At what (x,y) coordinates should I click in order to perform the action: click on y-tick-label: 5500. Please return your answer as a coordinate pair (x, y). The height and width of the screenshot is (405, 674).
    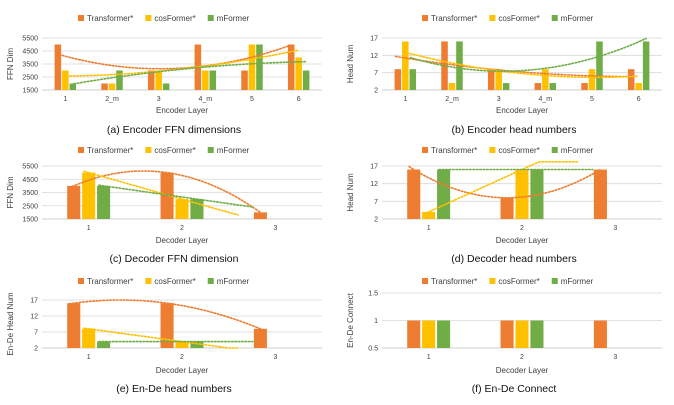
    Looking at the image, I should click on (30, 39).